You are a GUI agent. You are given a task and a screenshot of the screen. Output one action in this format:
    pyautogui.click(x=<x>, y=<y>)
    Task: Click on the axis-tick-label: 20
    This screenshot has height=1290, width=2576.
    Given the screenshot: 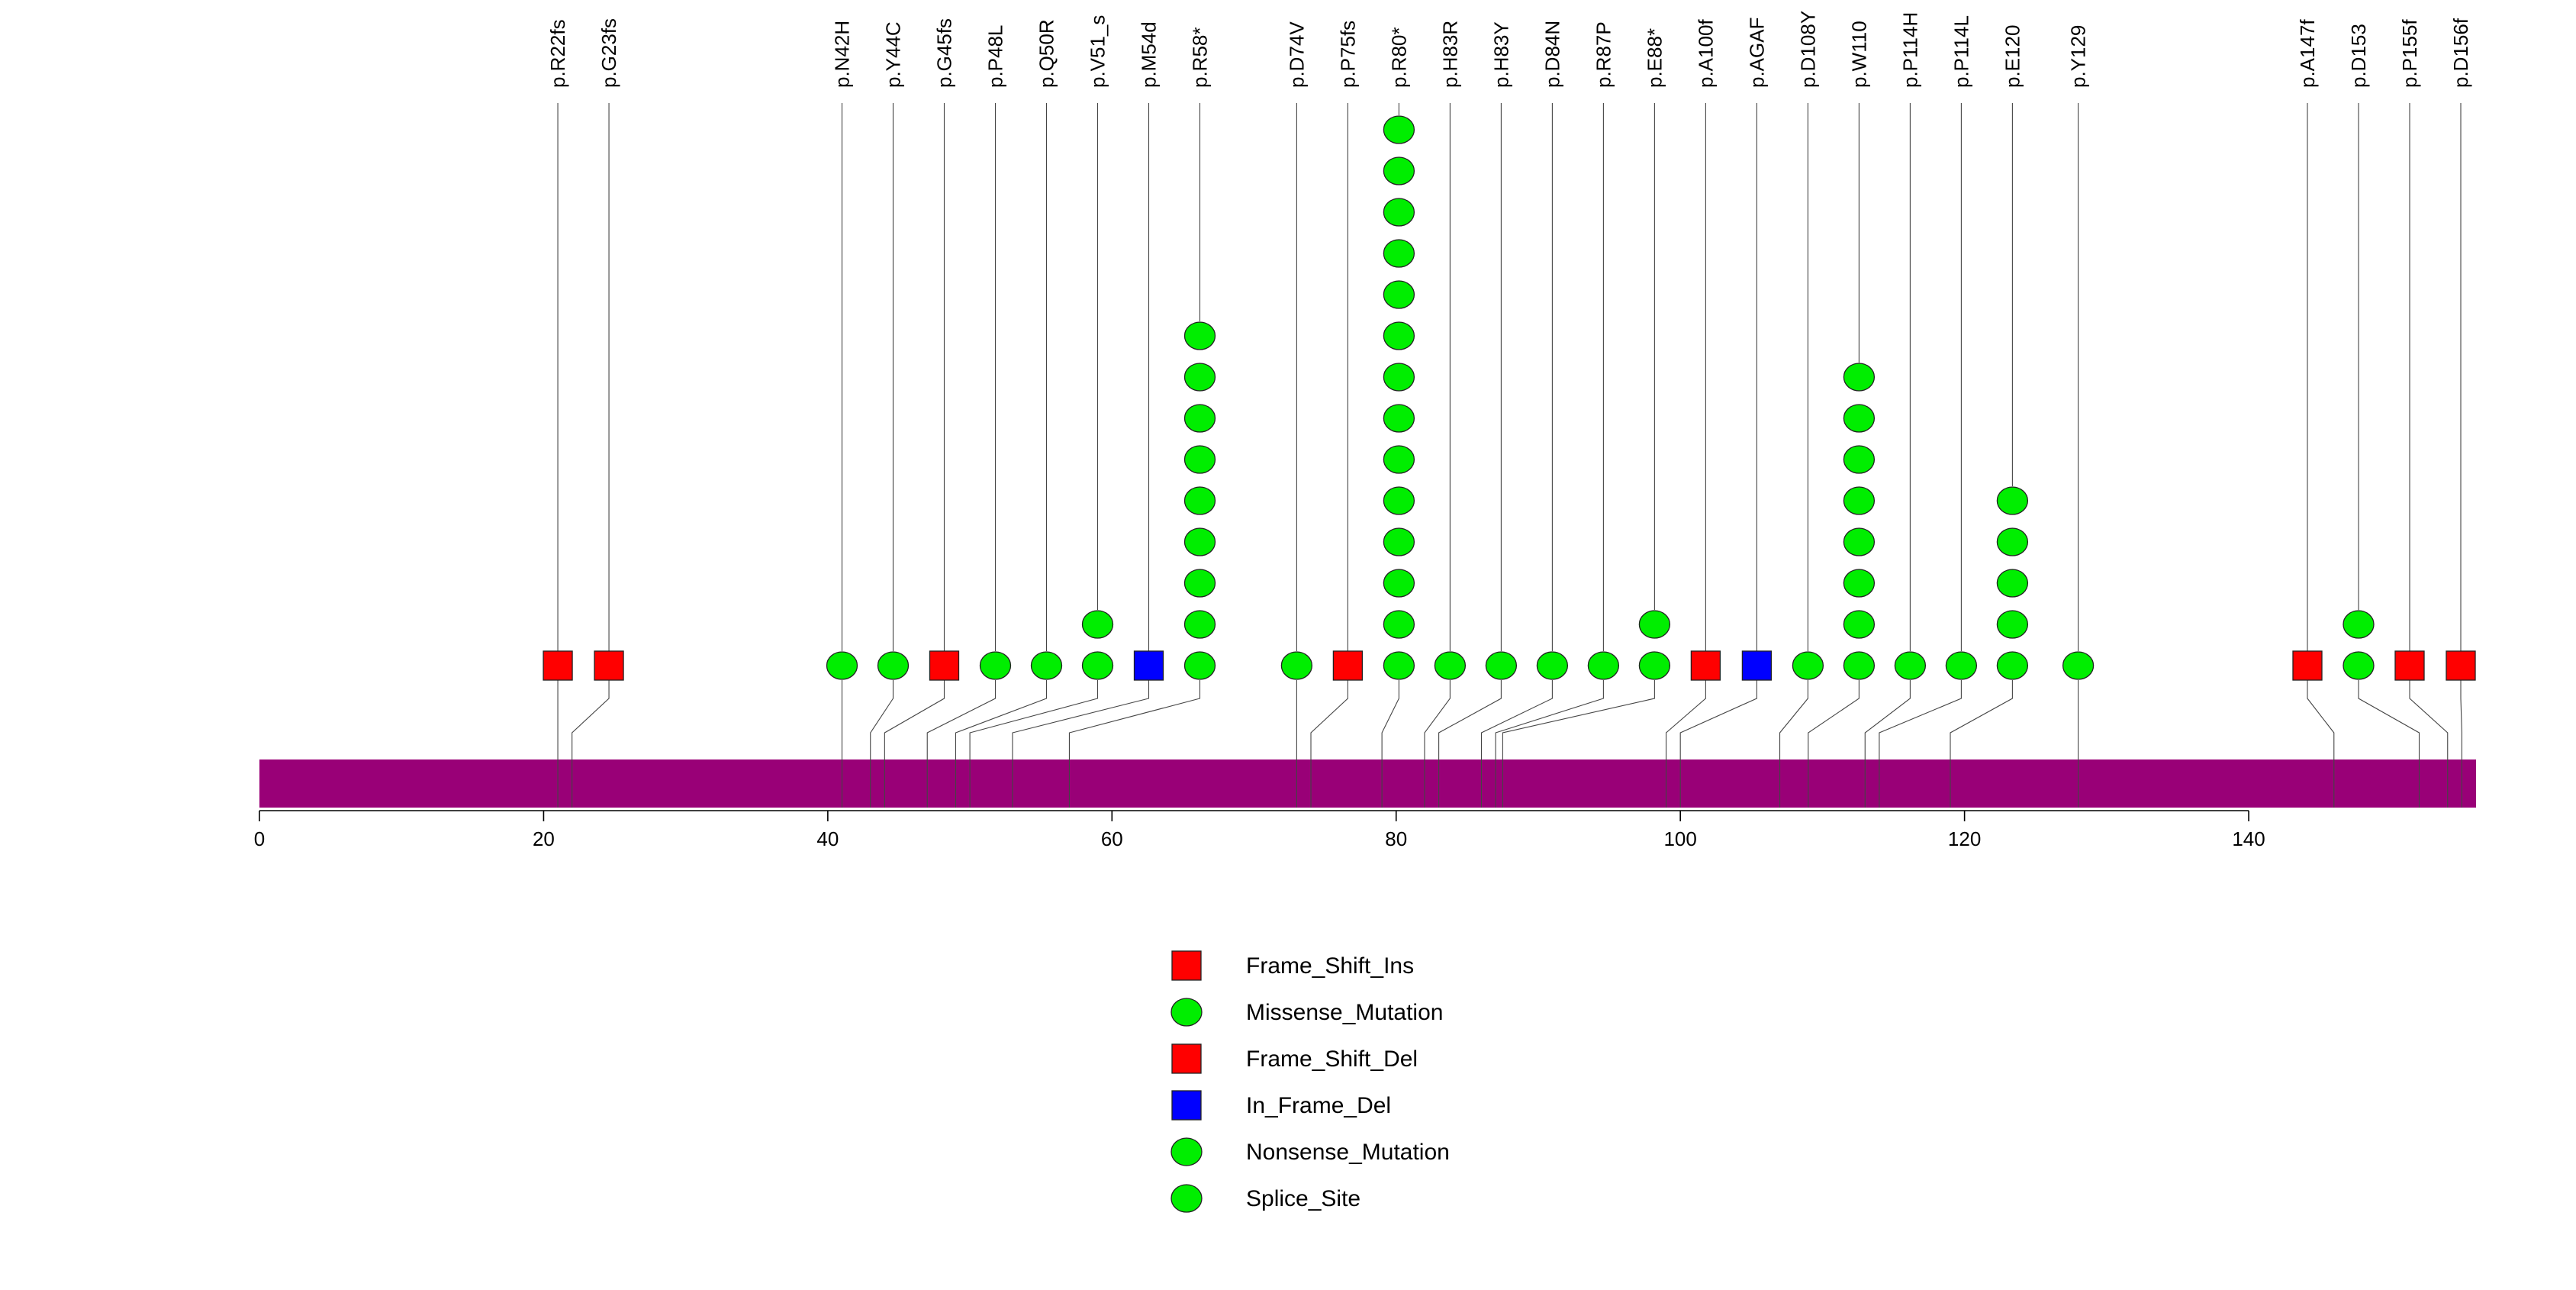 What is the action you would take?
    pyautogui.click(x=544, y=838)
    